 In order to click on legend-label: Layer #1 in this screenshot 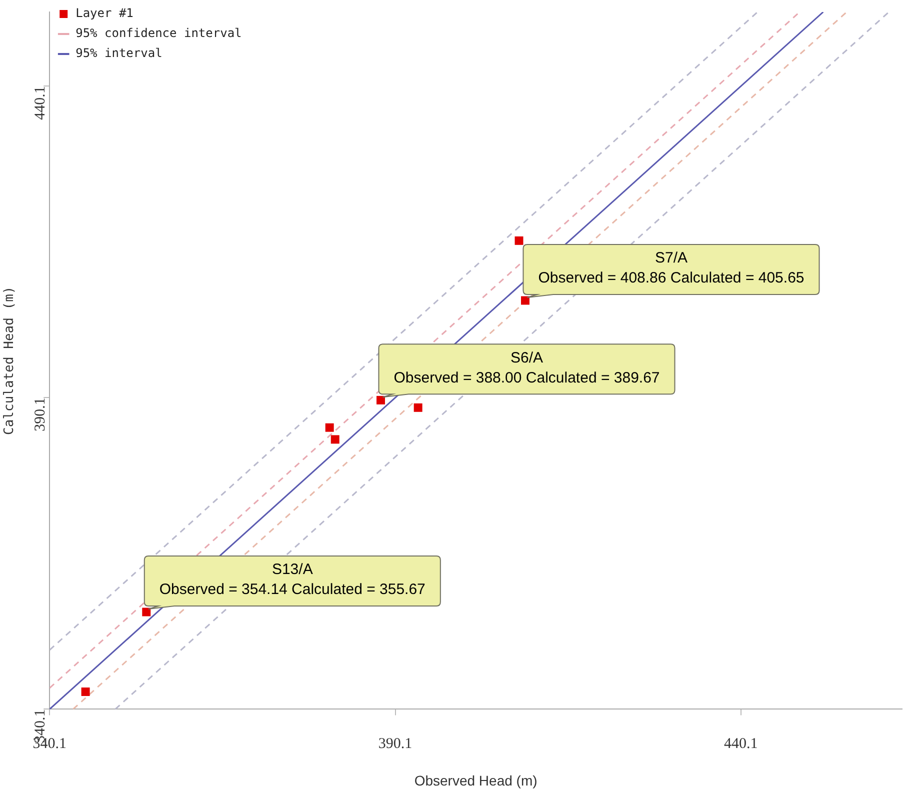, I will do `click(105, 13)`.